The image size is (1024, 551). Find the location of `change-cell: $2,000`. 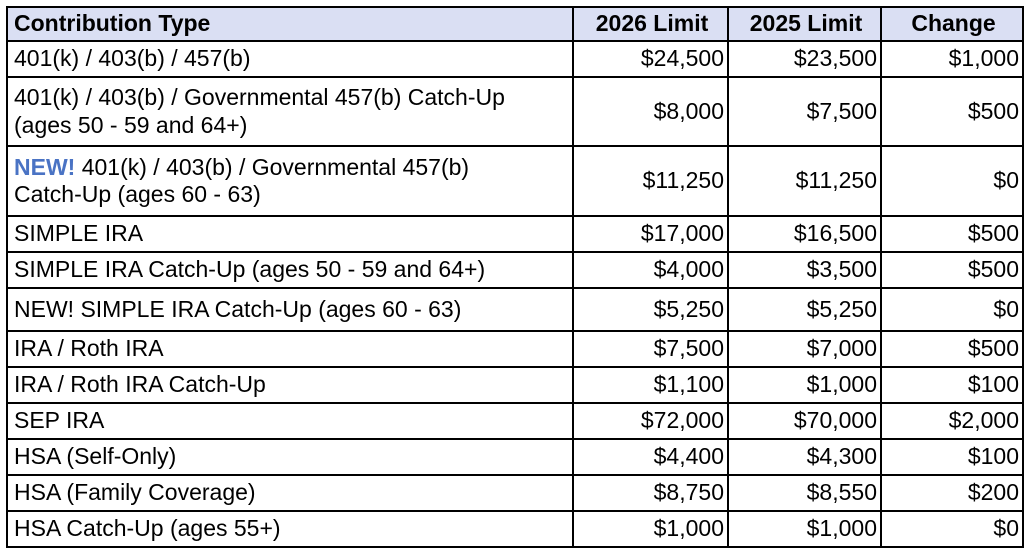

change-cell: $2,000 is located at coordinates (952, 420).